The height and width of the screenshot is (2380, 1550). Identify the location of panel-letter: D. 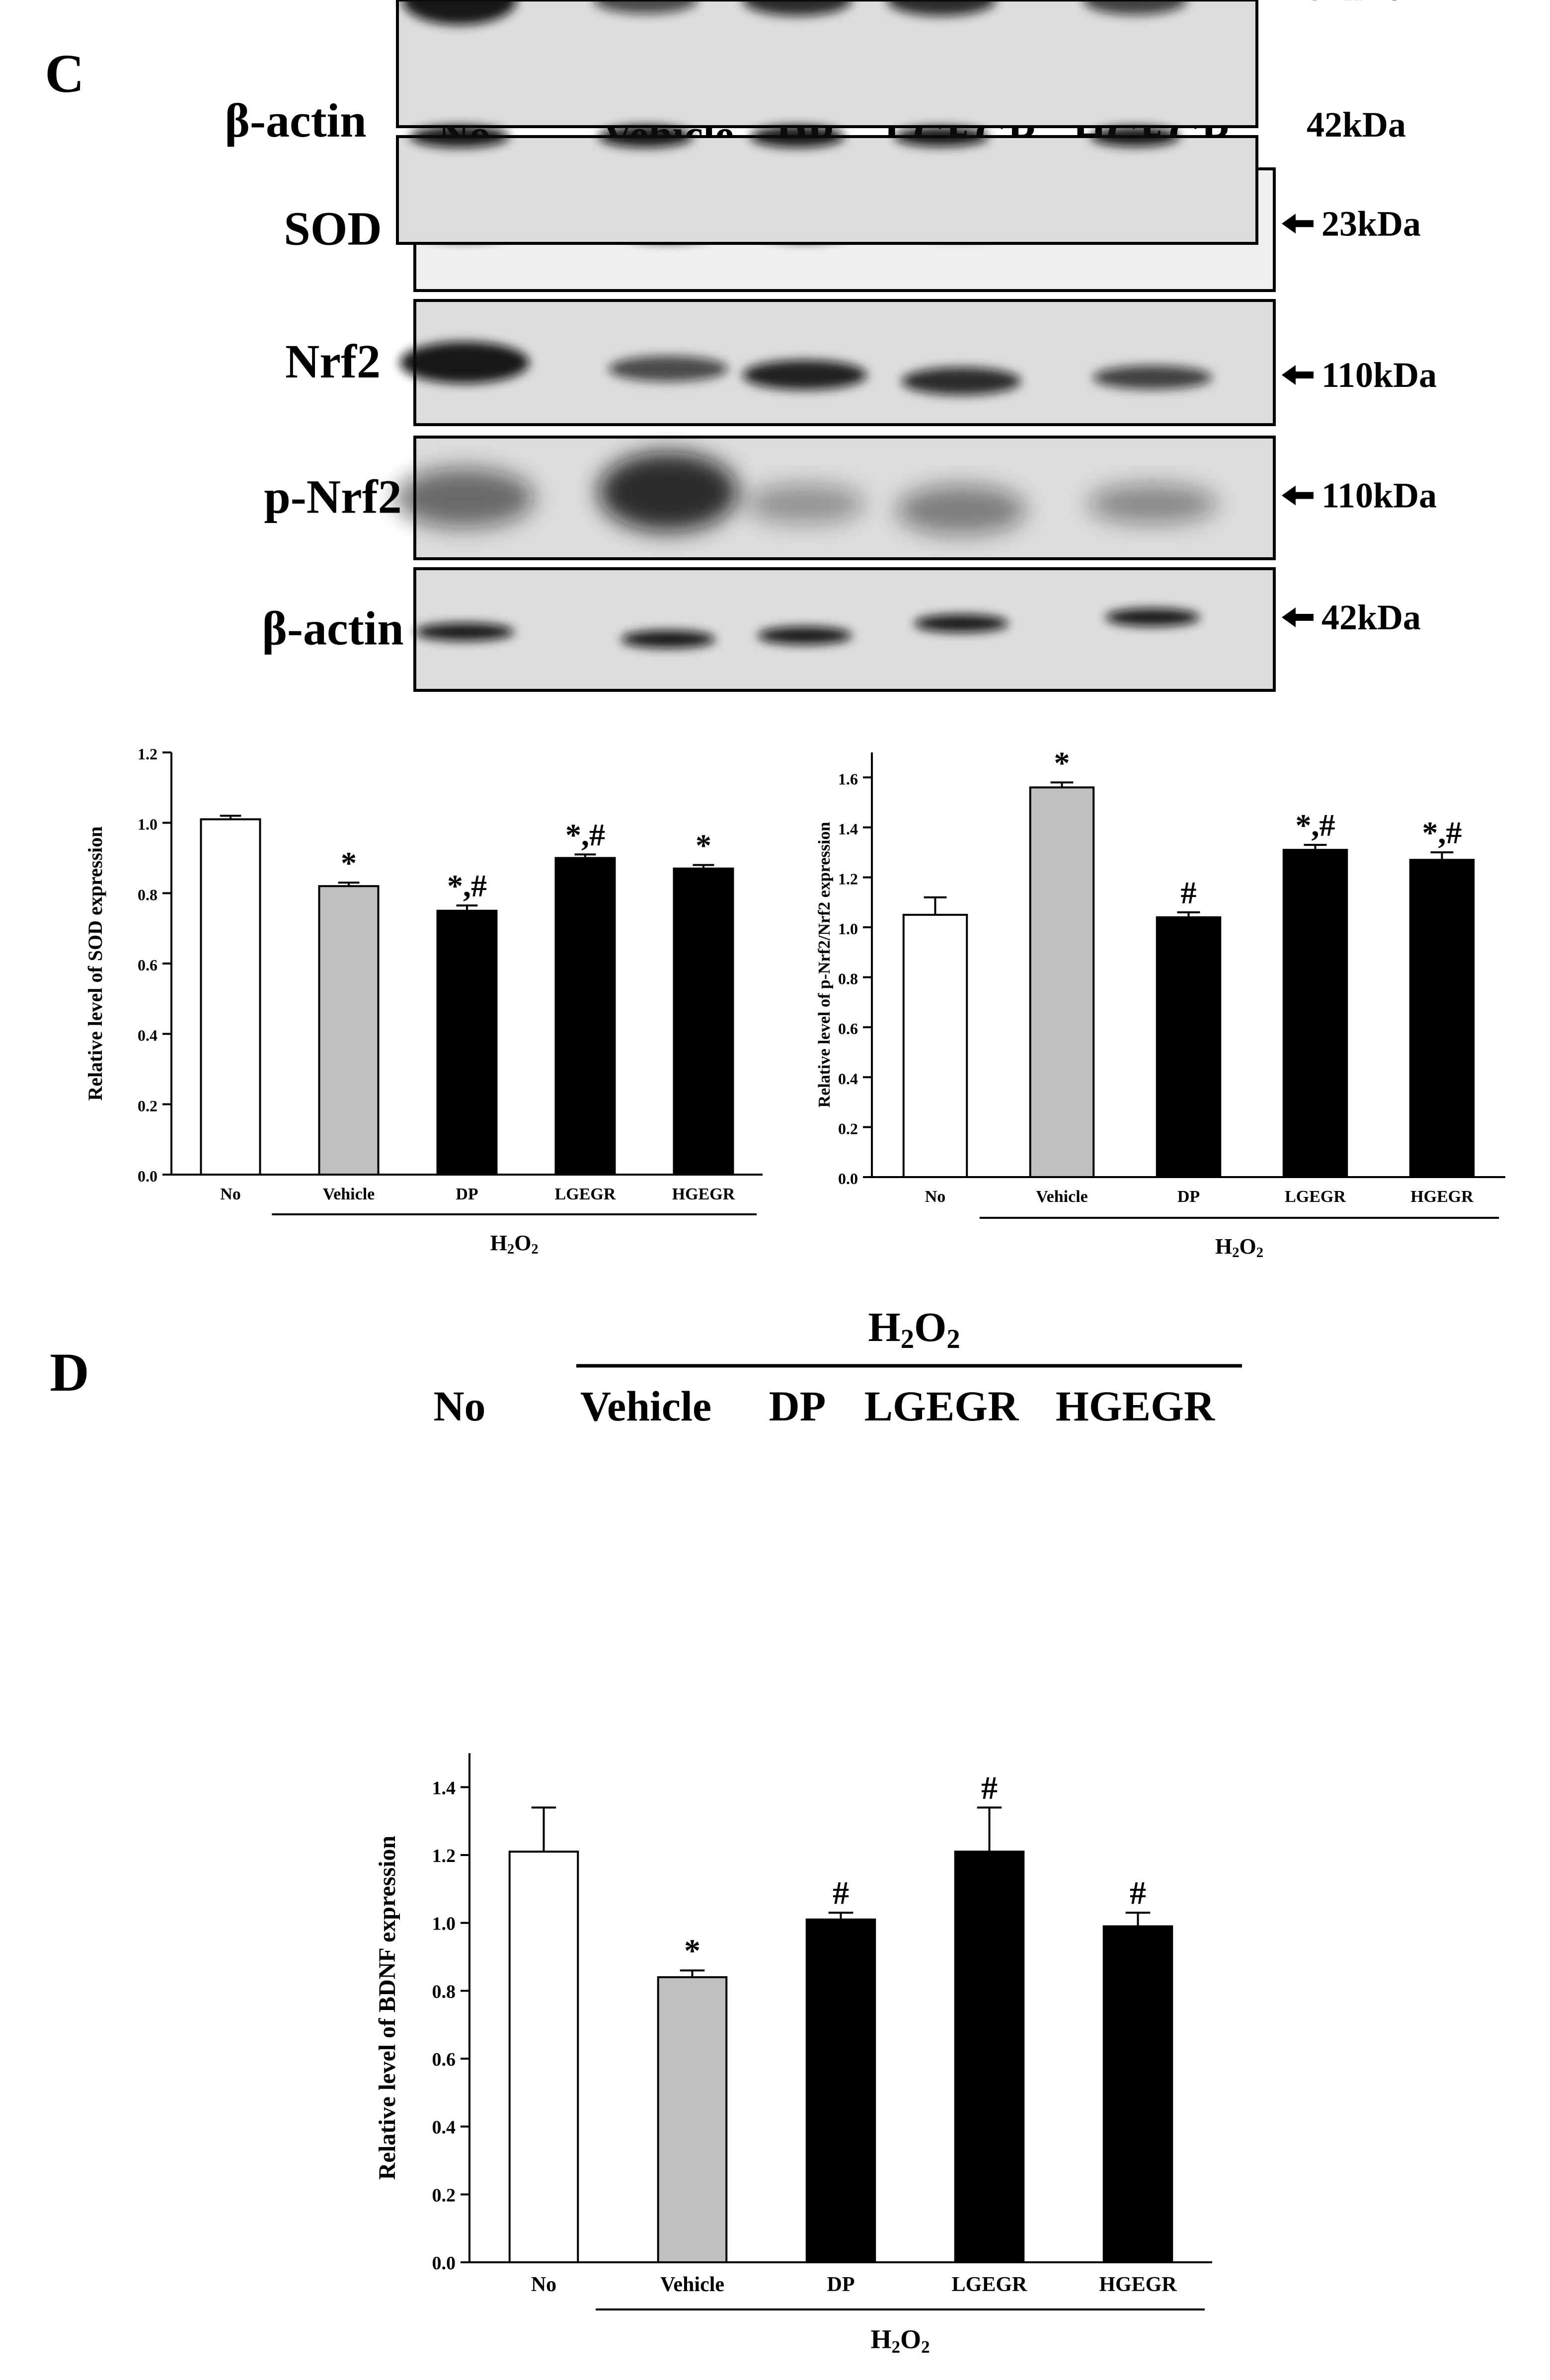
(69, 1372).